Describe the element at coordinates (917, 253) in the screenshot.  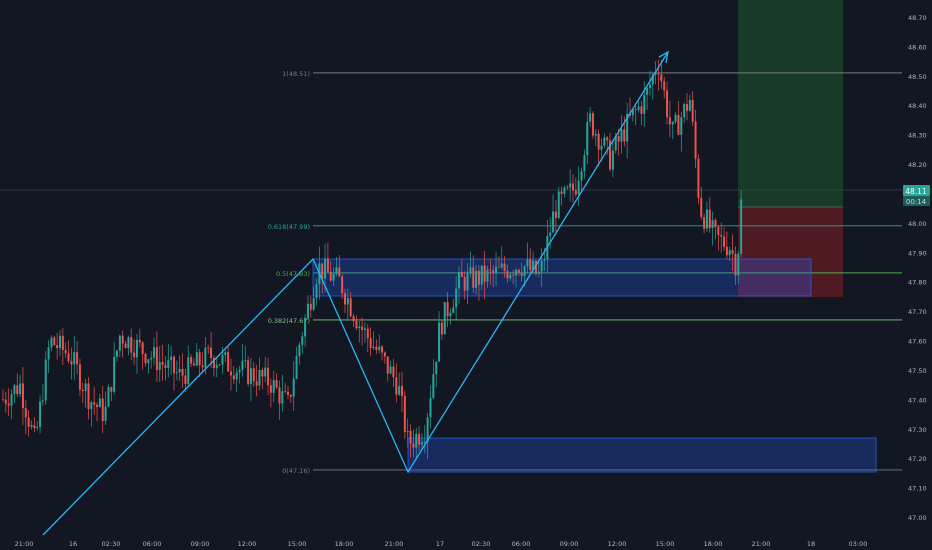
I see `price-tick-label: 47.90` at that location.